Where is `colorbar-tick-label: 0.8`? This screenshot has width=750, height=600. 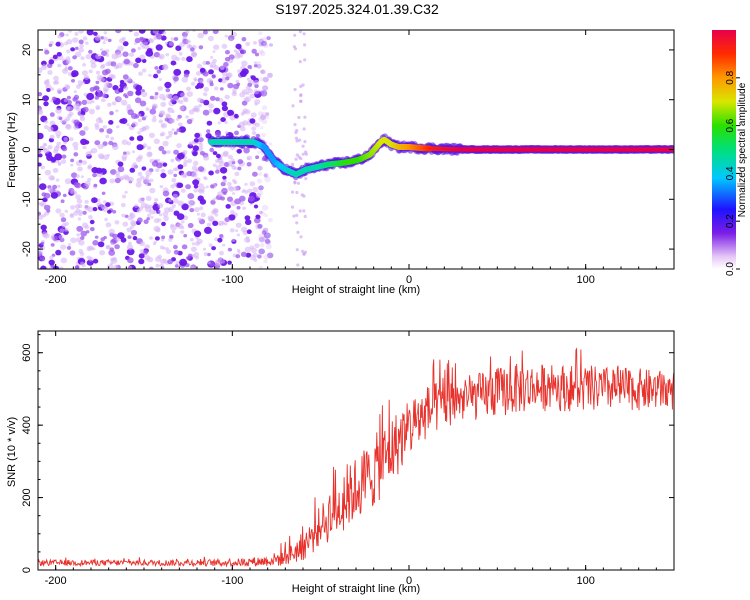 colorbar-tick-label: 0.8 is located at coordinates (730, 77).